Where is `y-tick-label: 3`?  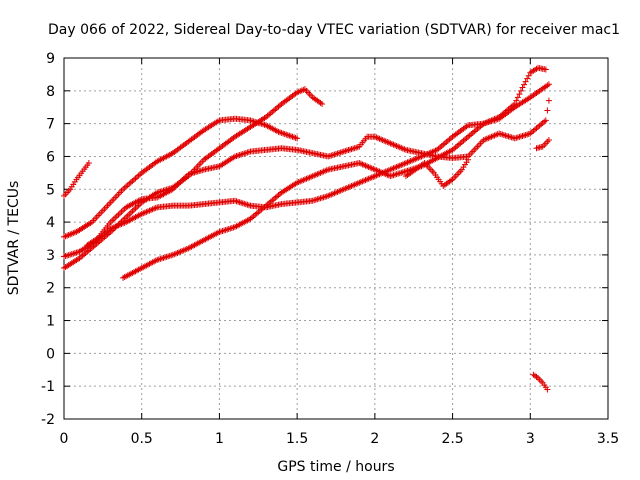 y-tick-label: 3 is located at coordinates (50, 256).